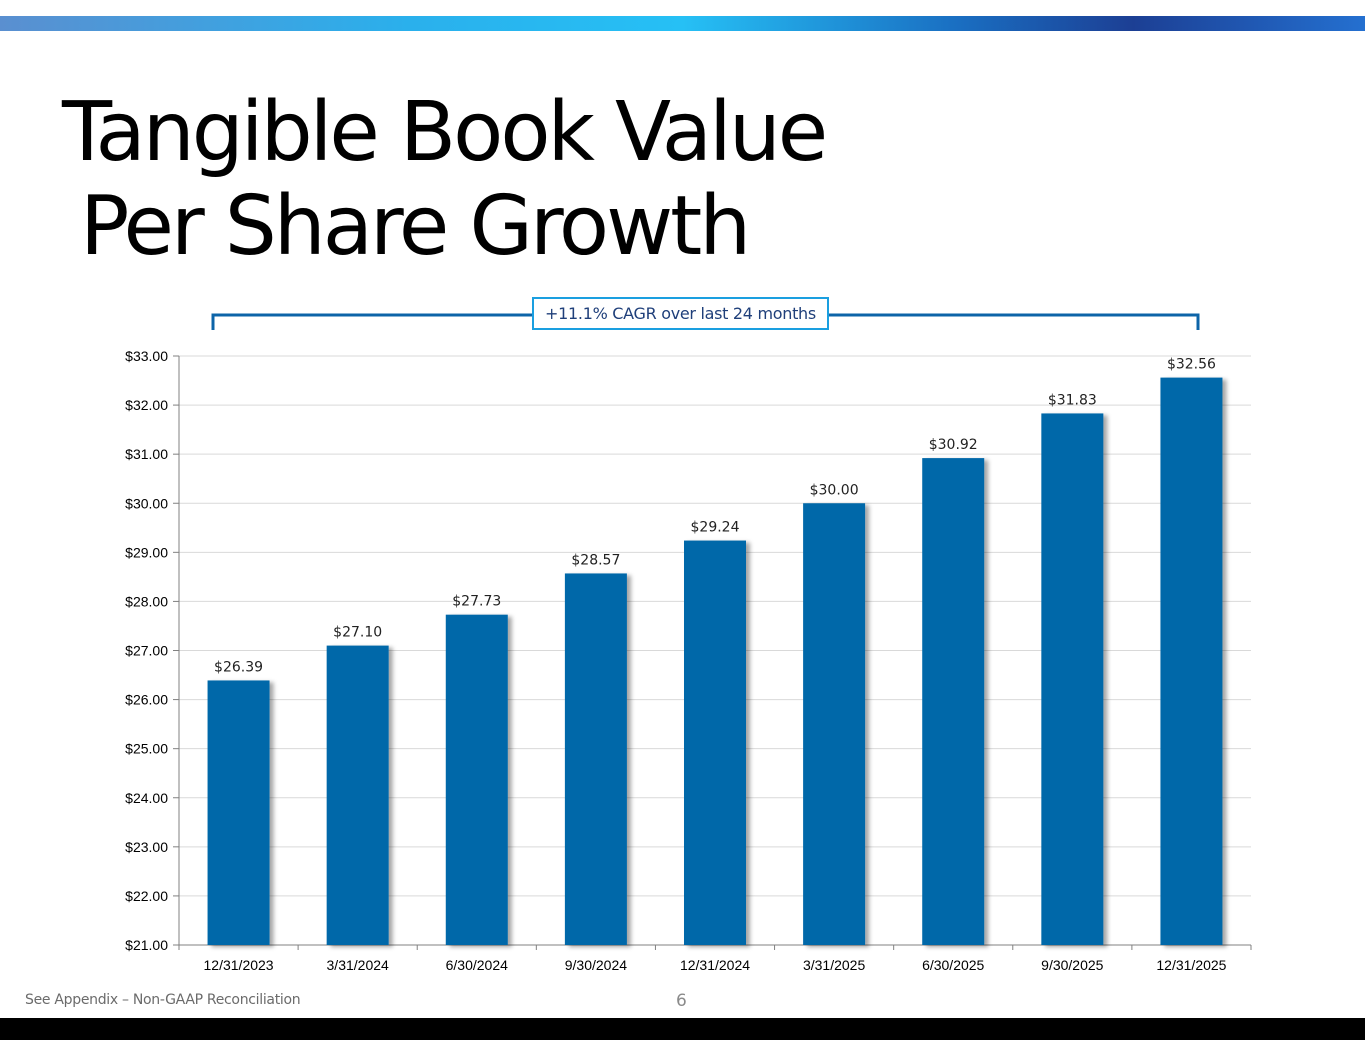 This screenshot has height=1055, width=1365. I want to click on cagr-callout: +11.1% CAGR over last 24 months, so click(680, 313).